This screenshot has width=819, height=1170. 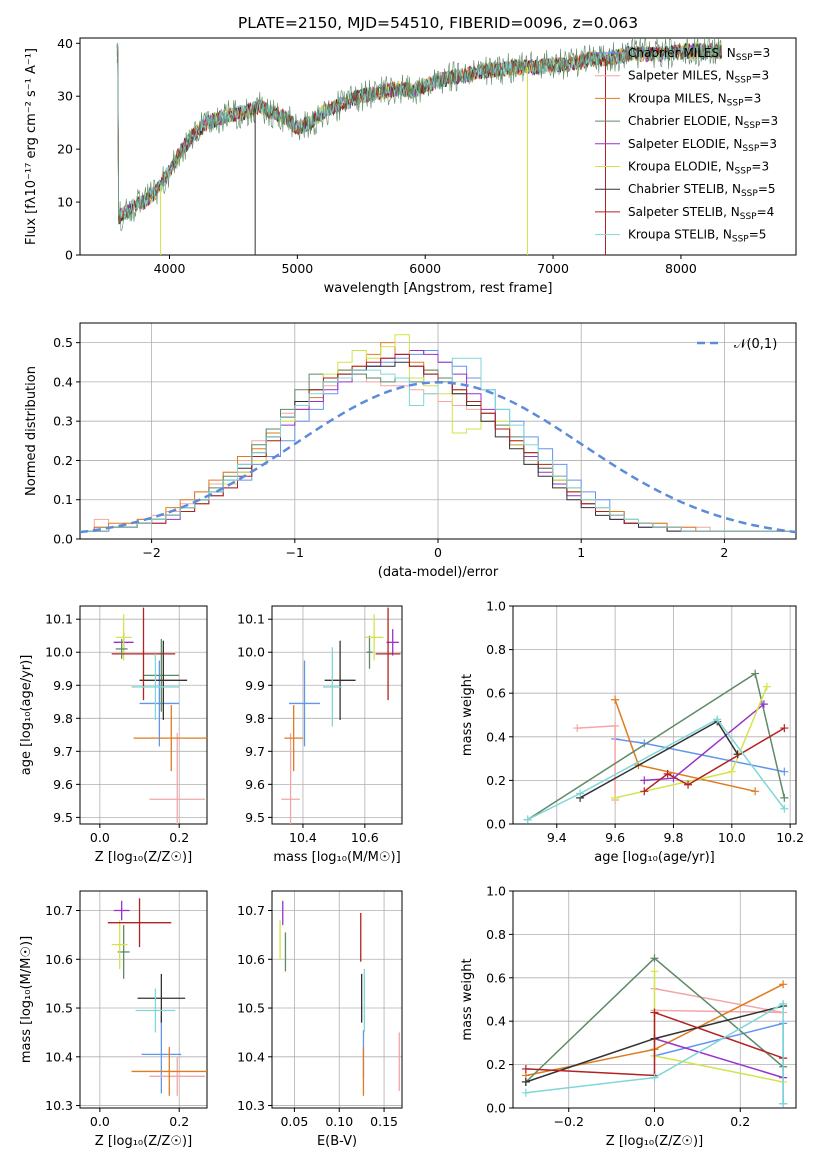 I want to click on x-axis-label: wavelength [Angstrom, rest frame], so click(x=438, y=288).